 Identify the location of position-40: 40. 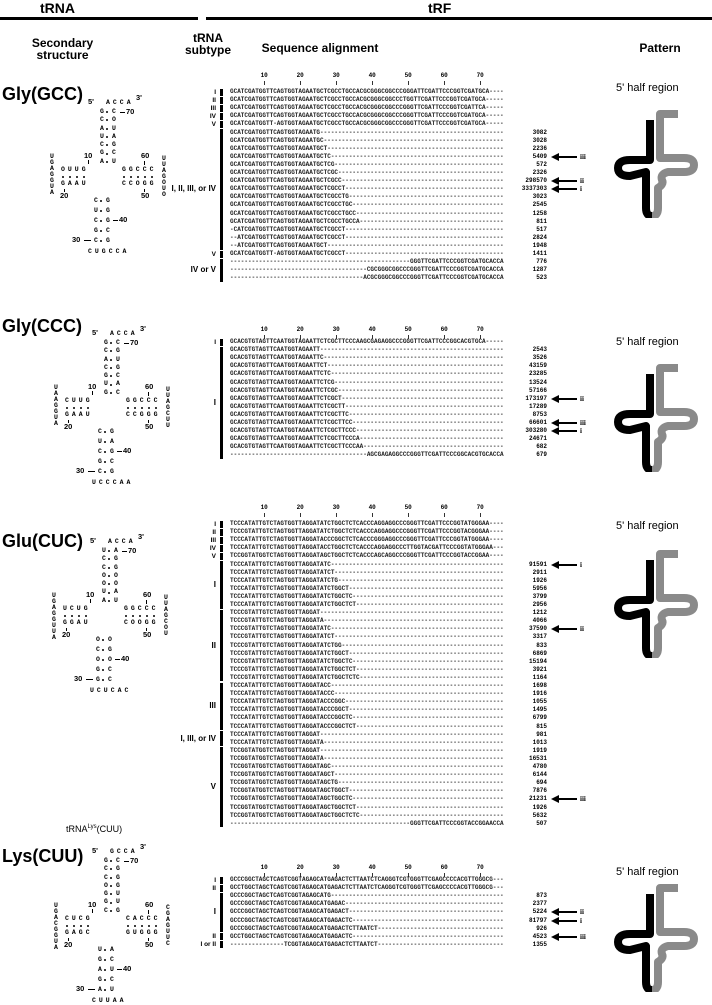
(127, 450).